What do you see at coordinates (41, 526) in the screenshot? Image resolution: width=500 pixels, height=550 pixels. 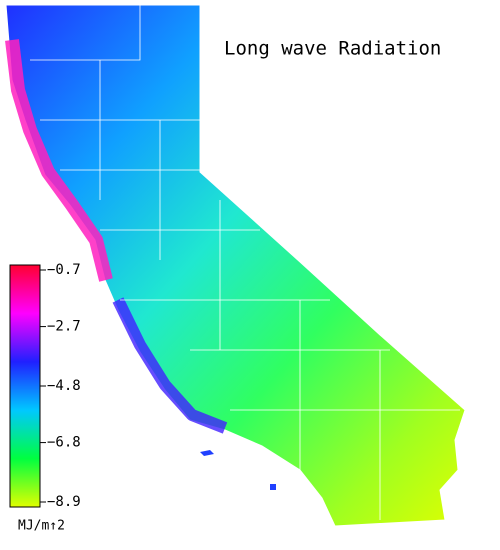 I see `colorbar-unit: MJ/m↑2` at bounding box center [41, 526].